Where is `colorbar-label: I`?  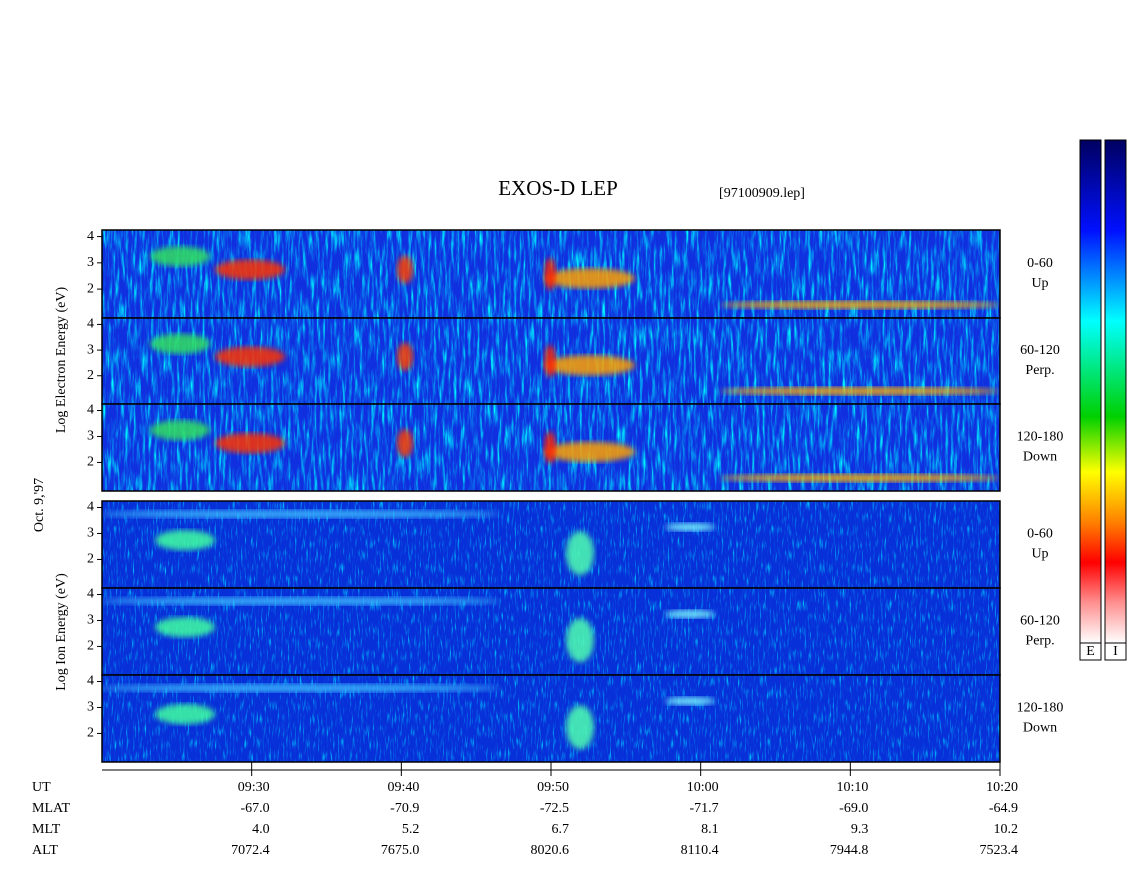 colorbar-label: I is located at coordinates (1115, 651).